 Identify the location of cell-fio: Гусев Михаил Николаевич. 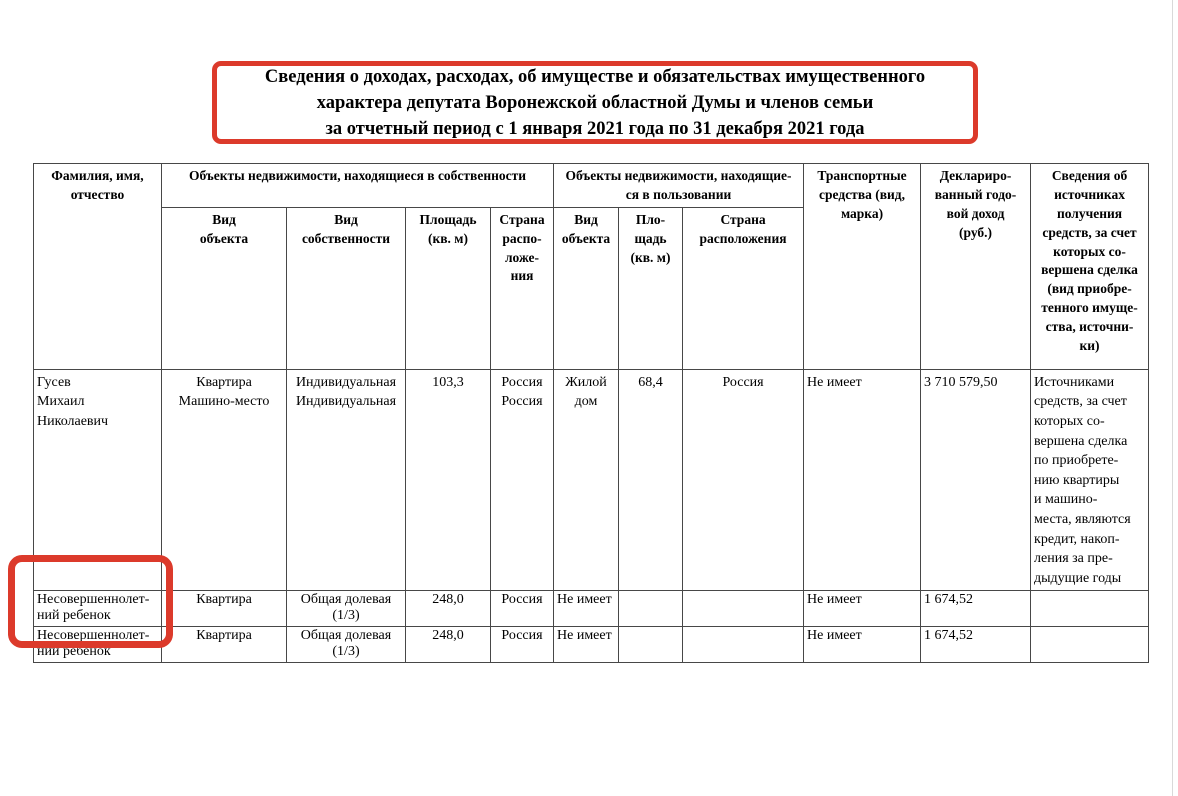
(97, 480).